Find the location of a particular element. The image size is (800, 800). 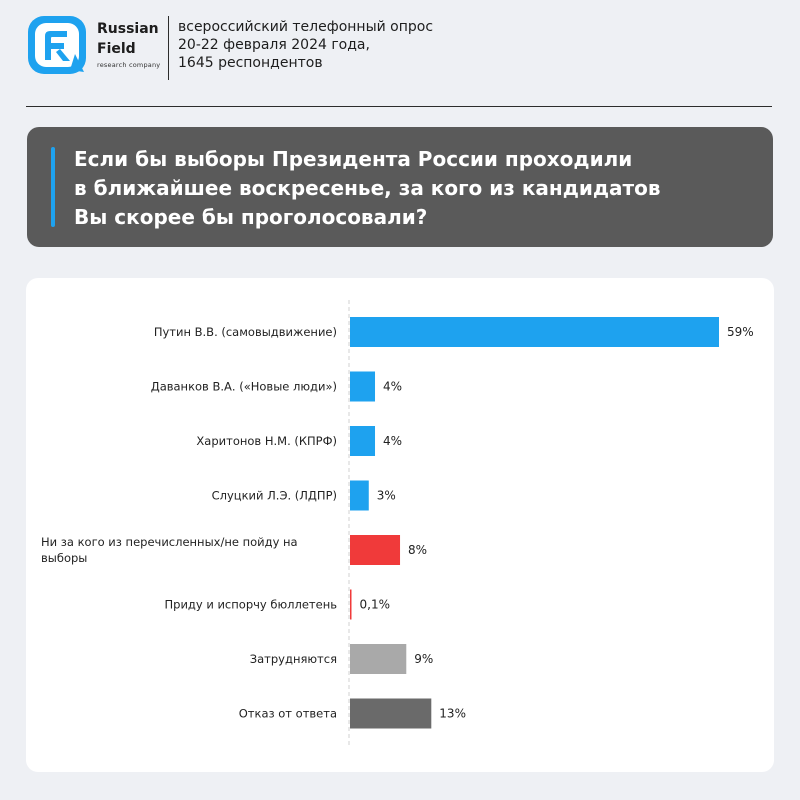

category-label: Отказ от ответа is located at coordinates (288, 714).